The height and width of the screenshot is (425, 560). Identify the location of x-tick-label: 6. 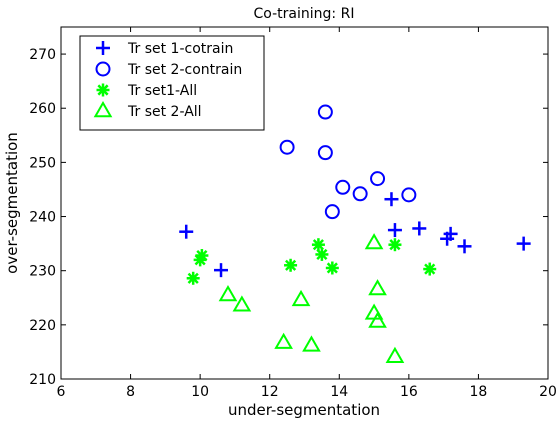
(61, 392).